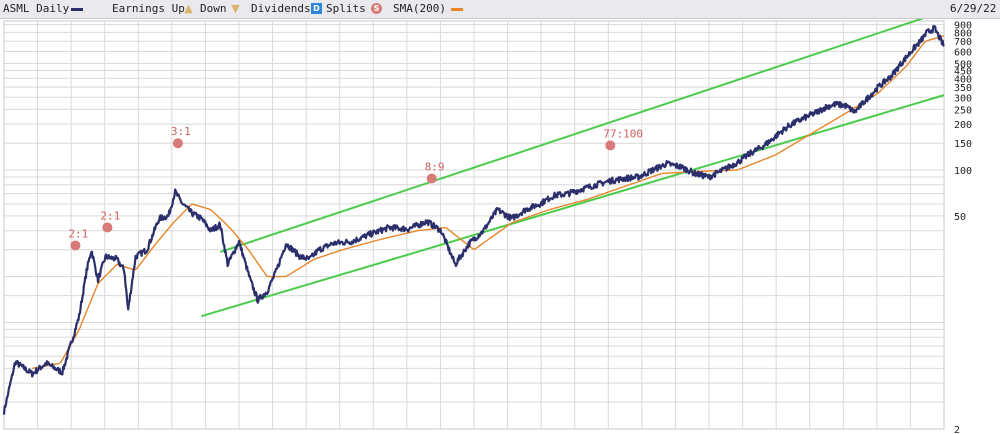 The width and height of the screenshot is (1000, 434). Describe the element at coordinates (957, 429) in the screenshot. I see `y-tick-label: 2` at that location.